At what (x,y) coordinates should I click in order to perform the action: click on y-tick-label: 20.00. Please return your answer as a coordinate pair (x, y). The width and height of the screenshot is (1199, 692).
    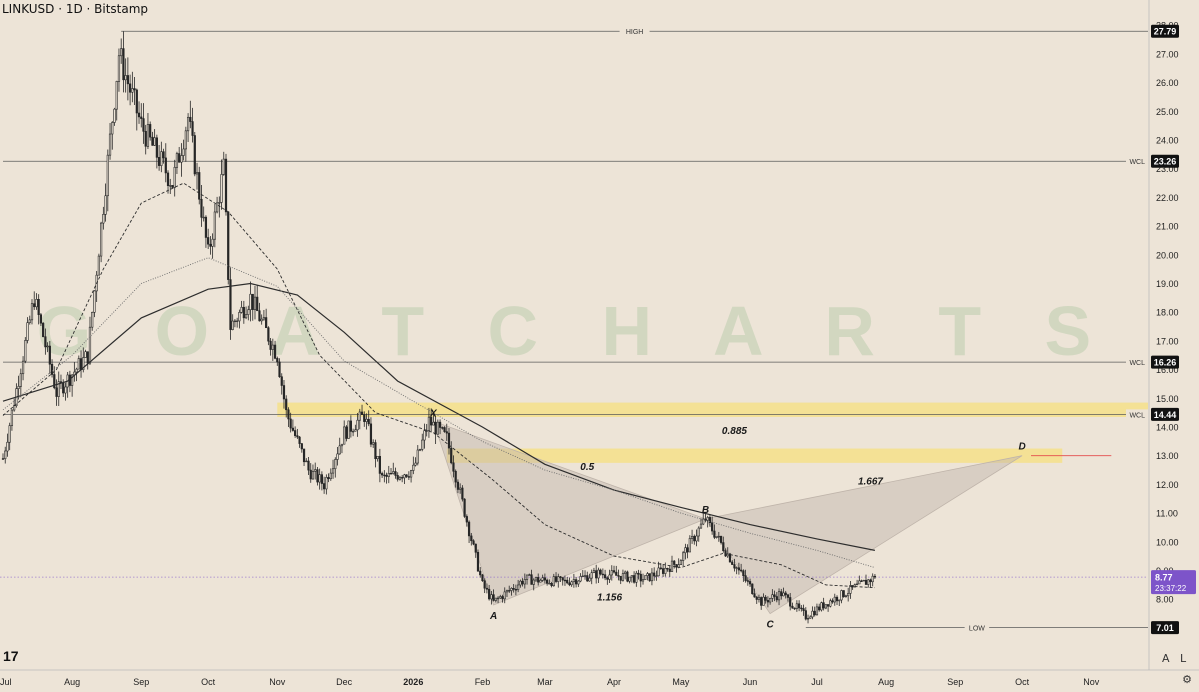
    Looking at the image, I should click on (1167, 255).